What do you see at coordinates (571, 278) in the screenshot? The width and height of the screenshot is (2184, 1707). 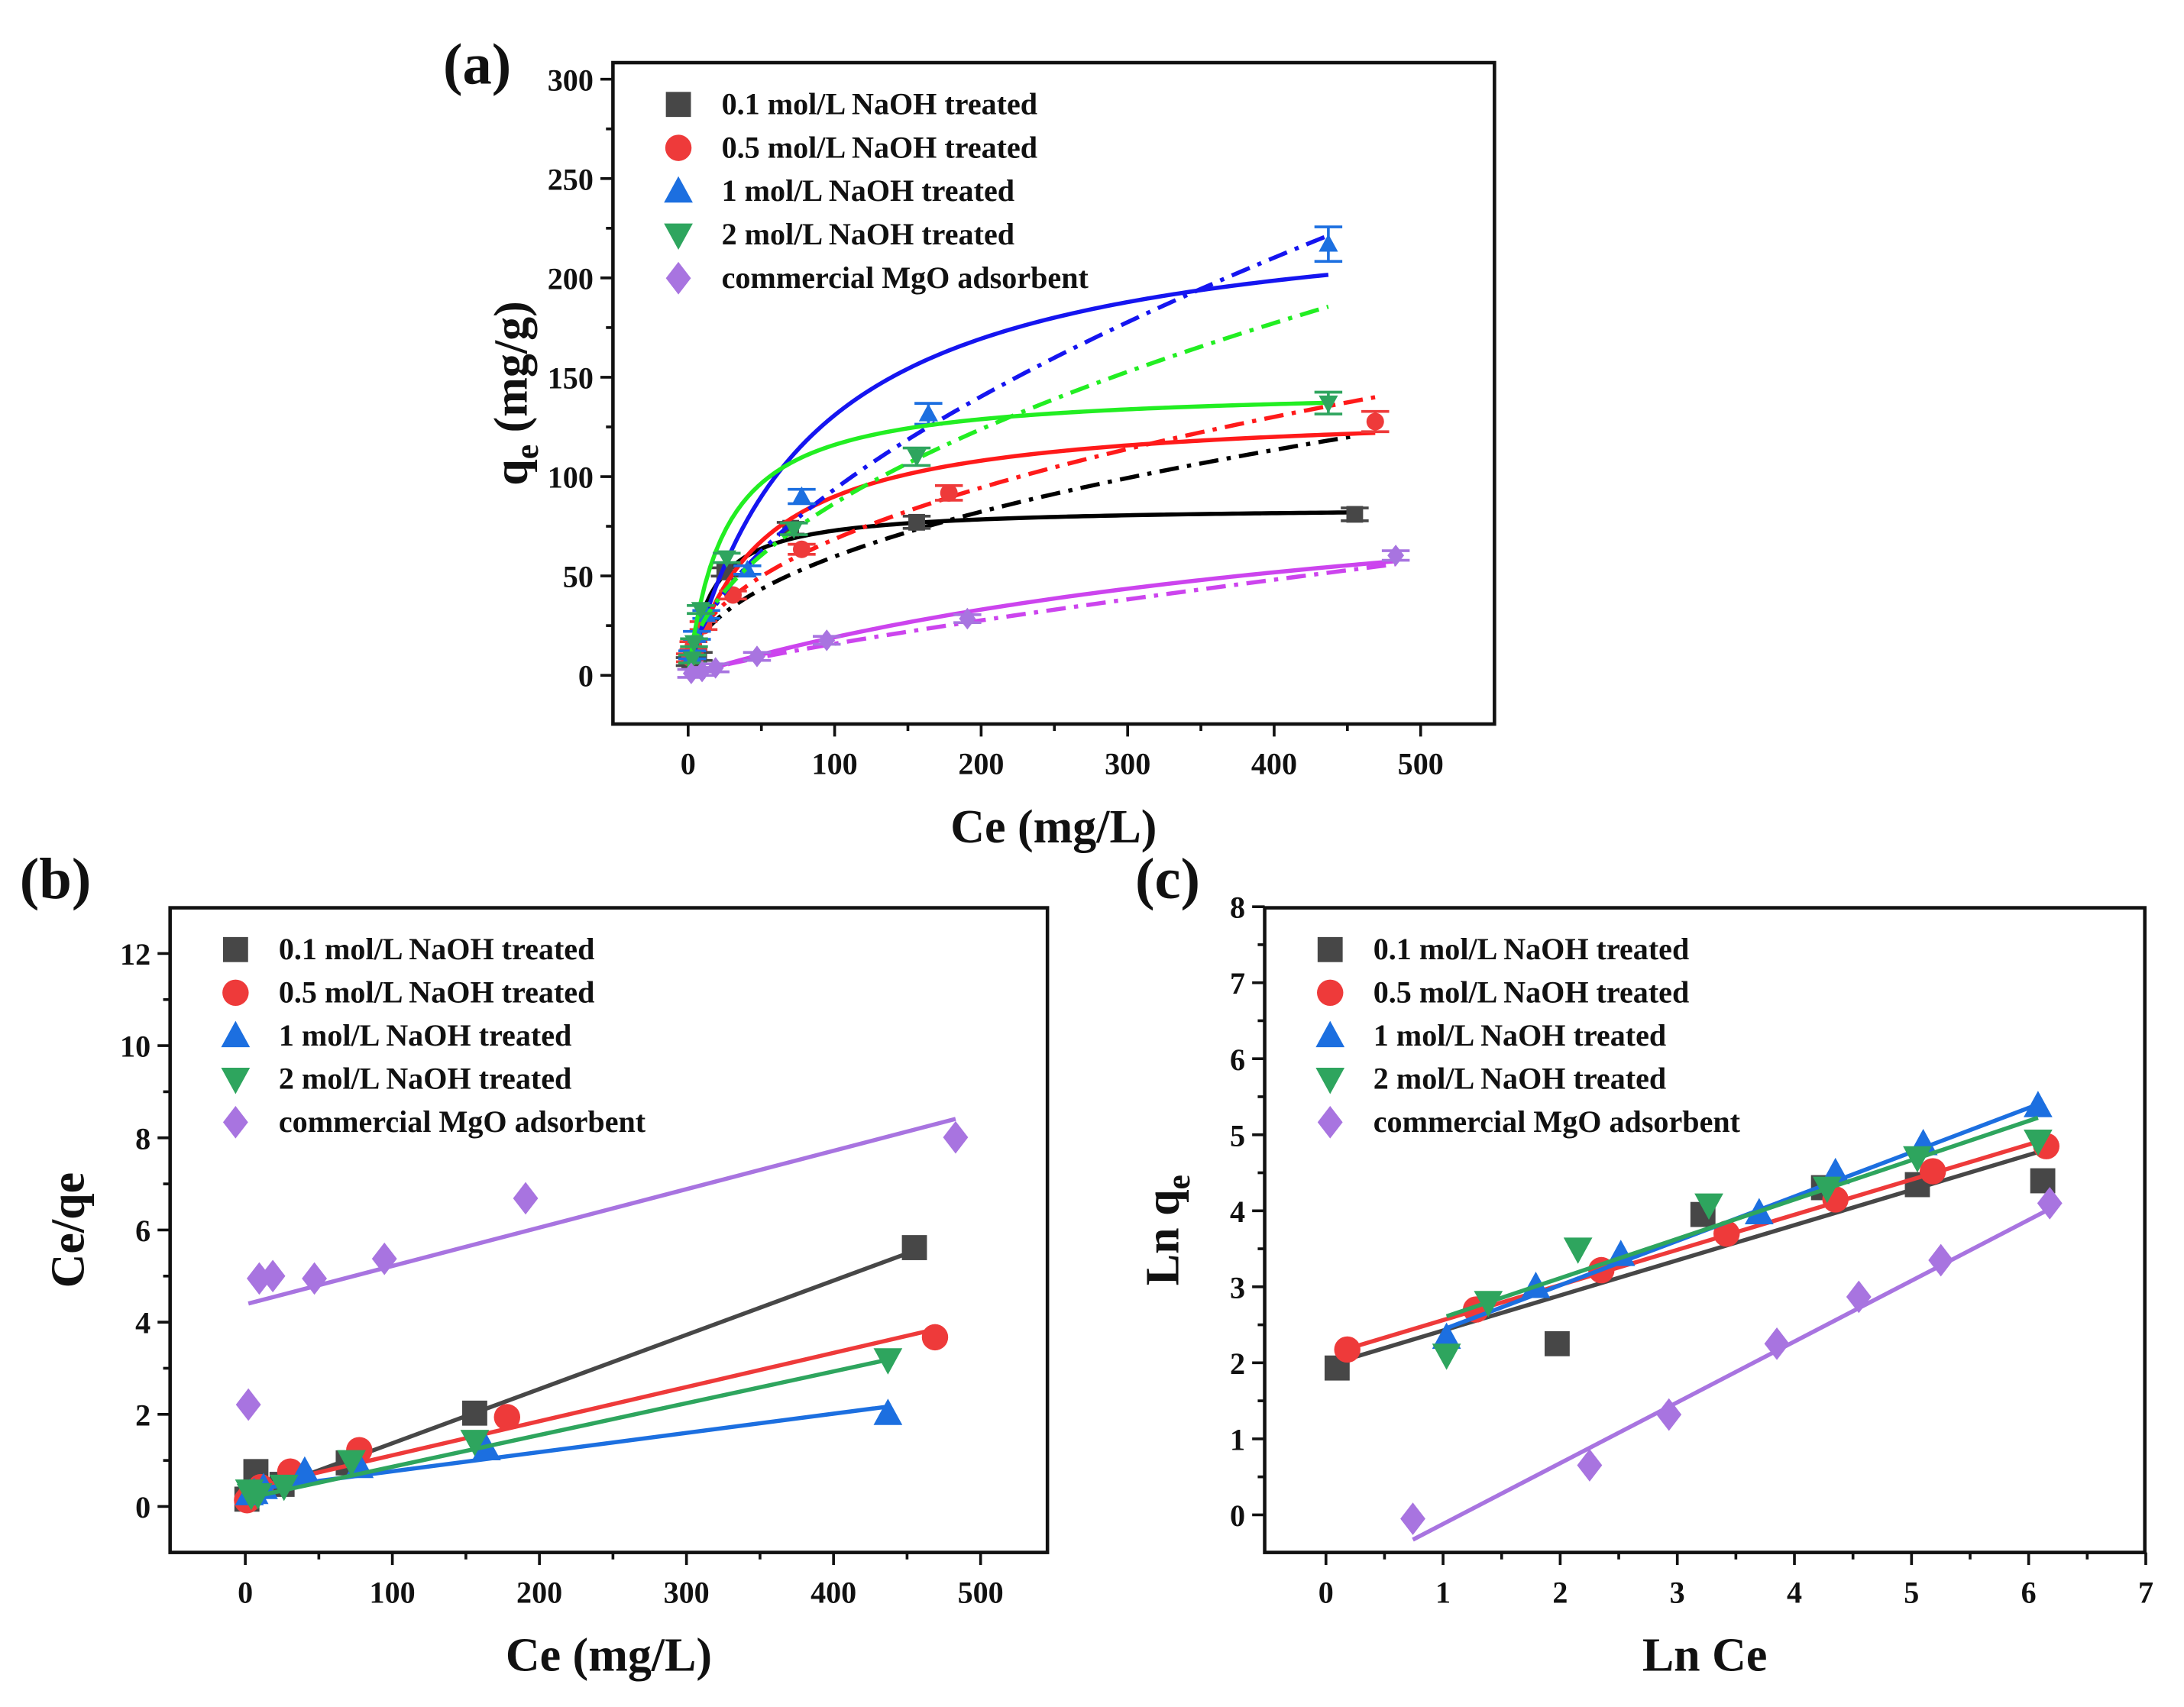 I see `y-tick-label: 200` at bounding box center [571, 278].